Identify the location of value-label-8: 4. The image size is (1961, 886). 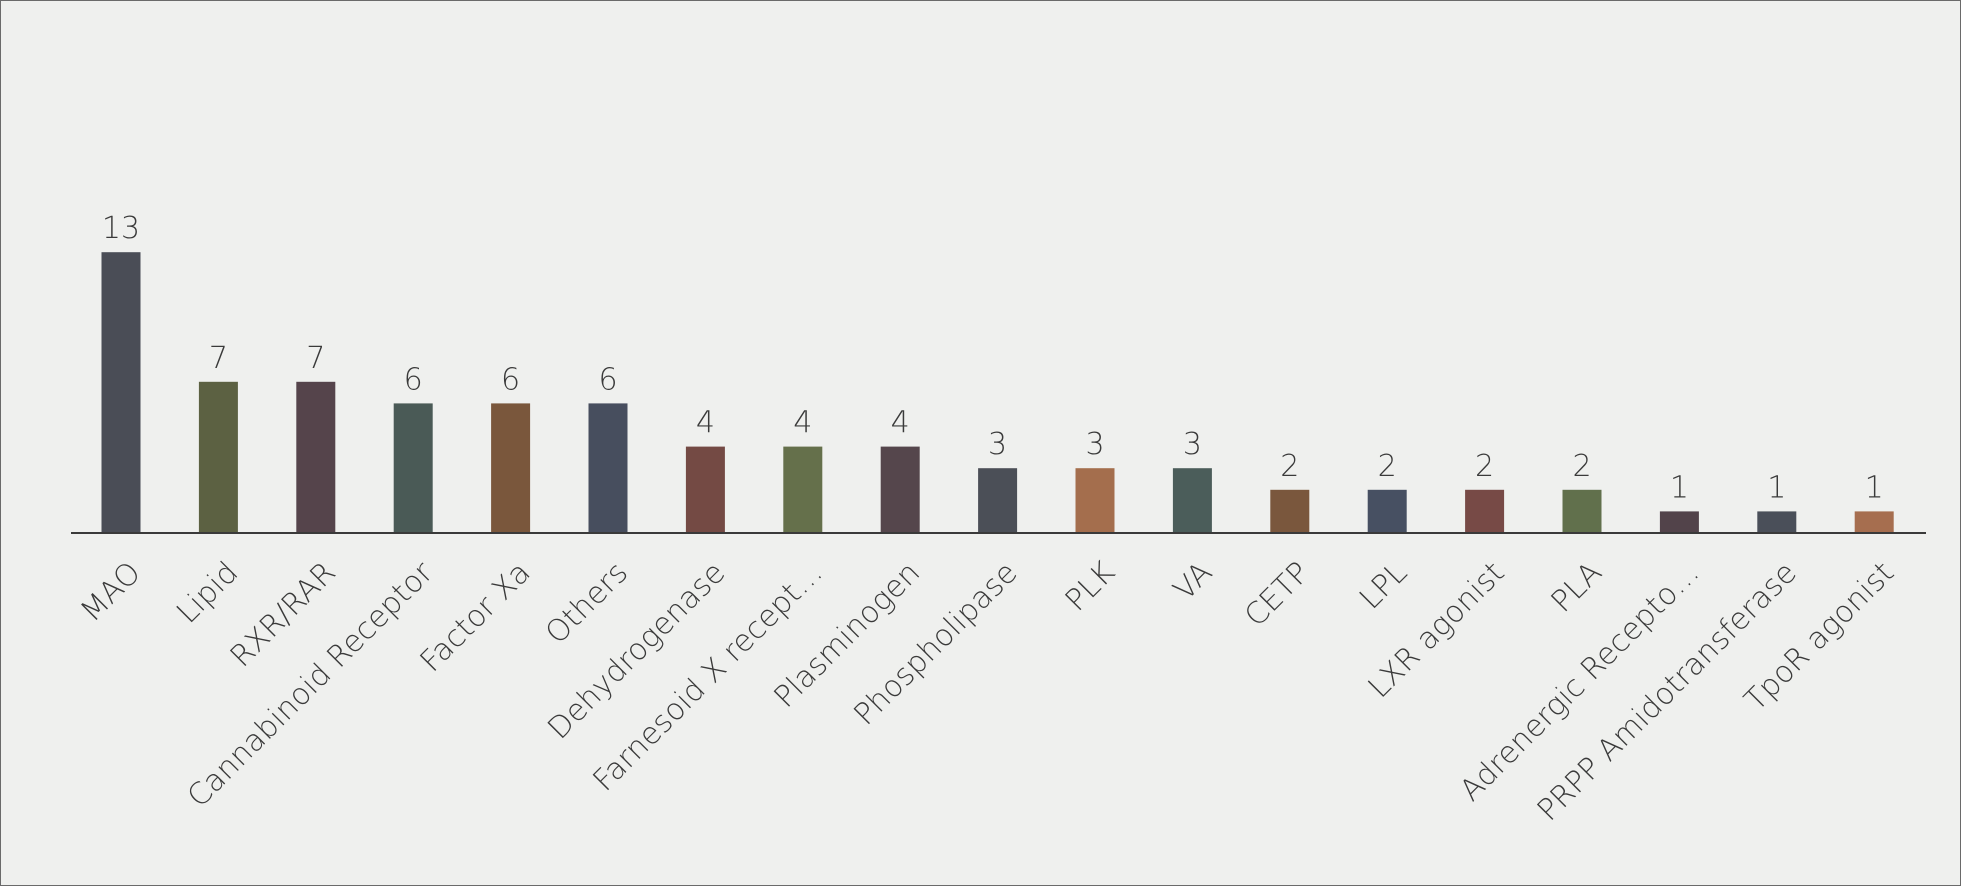
(900, 423).